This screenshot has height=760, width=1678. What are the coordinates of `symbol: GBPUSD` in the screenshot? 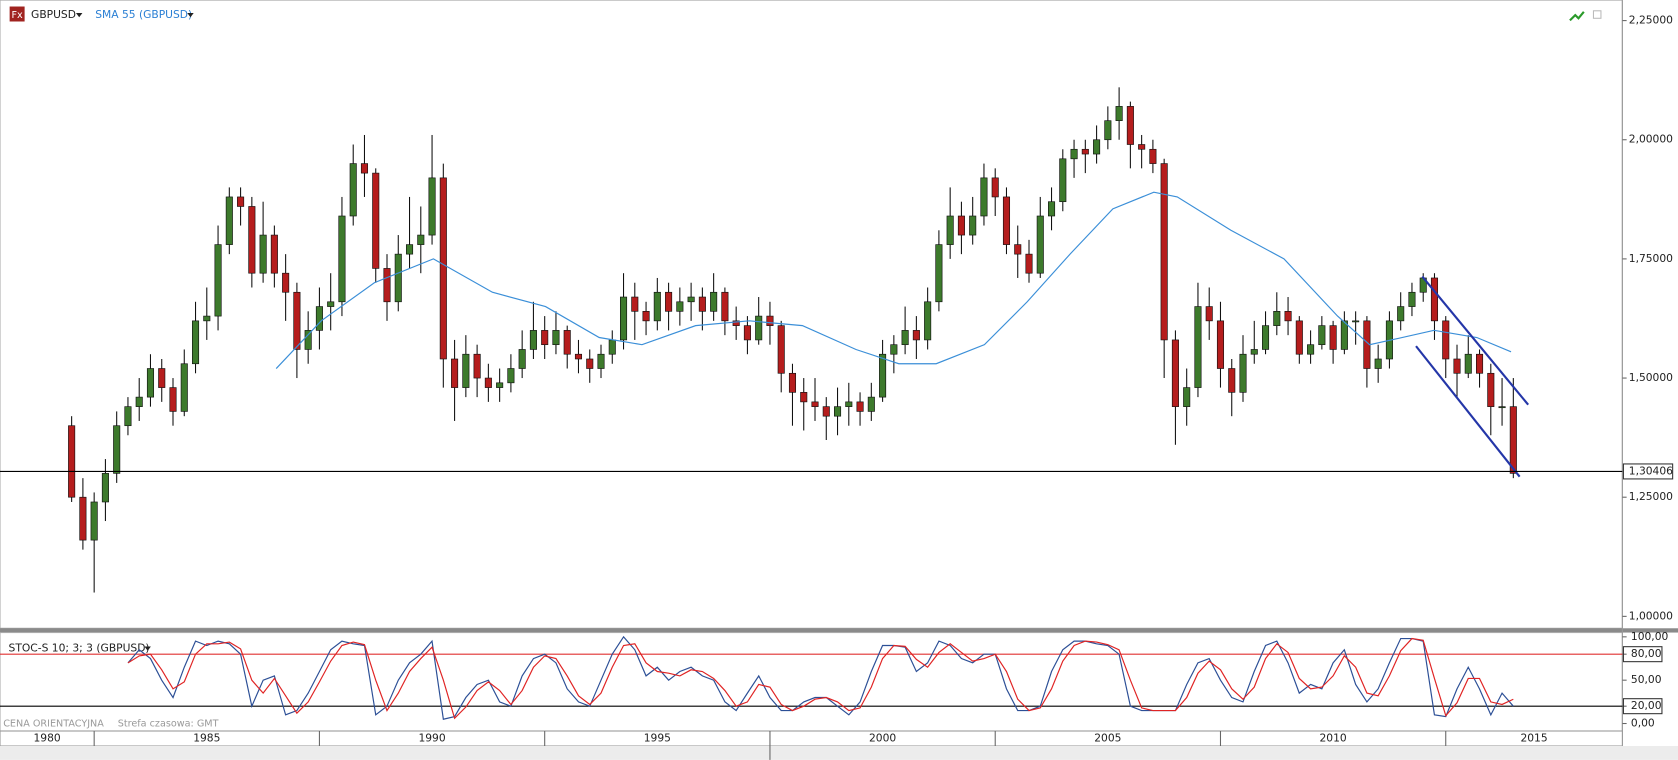 It's located at (53, 14).